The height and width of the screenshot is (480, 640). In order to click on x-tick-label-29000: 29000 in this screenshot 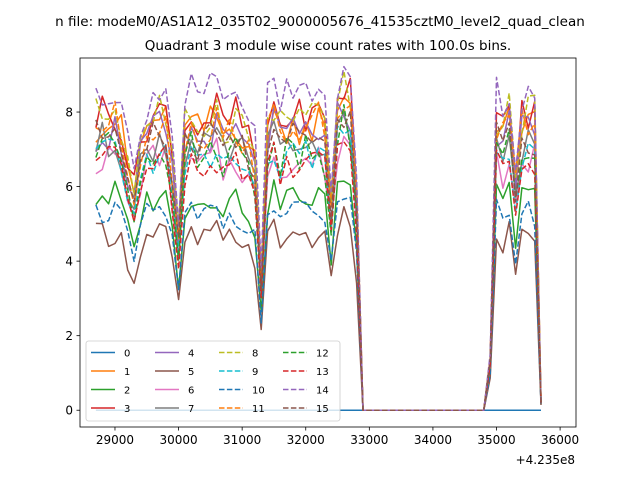, I will do `click(115, 440)`.